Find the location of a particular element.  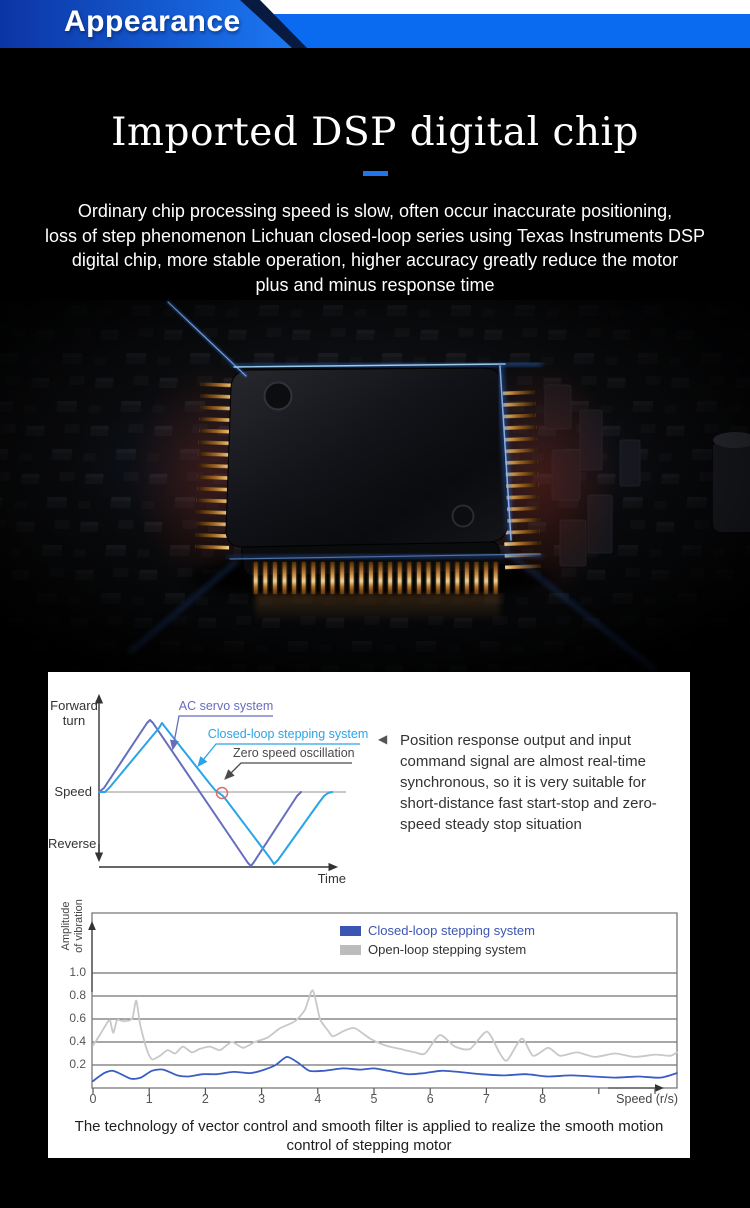

chart2-xtick: 3 is located at coordinates (262, 1099).